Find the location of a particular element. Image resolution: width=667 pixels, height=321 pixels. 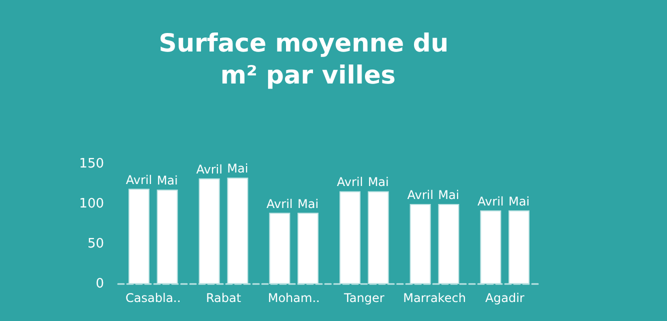

y-tick-label: 0 is located at coordinates (100, 284).